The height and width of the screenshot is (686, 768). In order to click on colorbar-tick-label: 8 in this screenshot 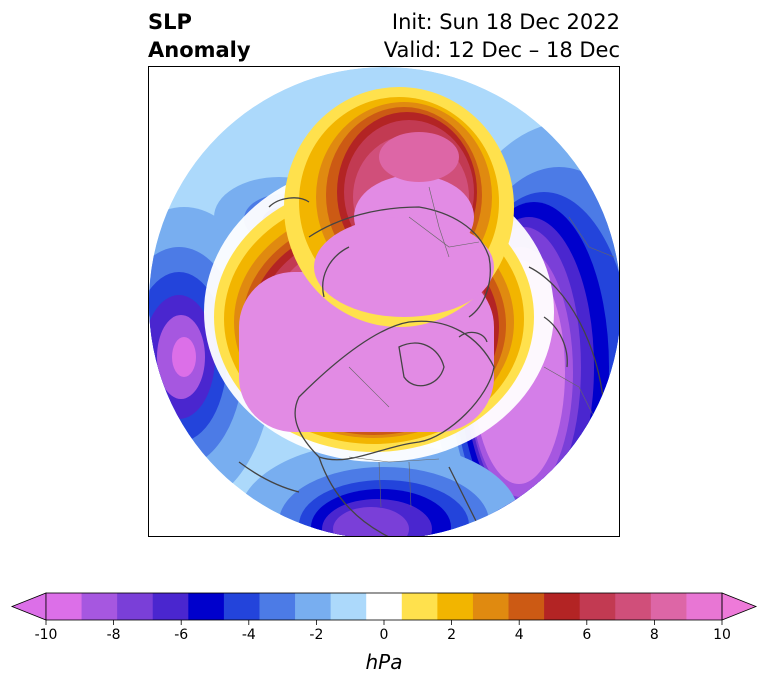, I will do `click(654, 635)`.